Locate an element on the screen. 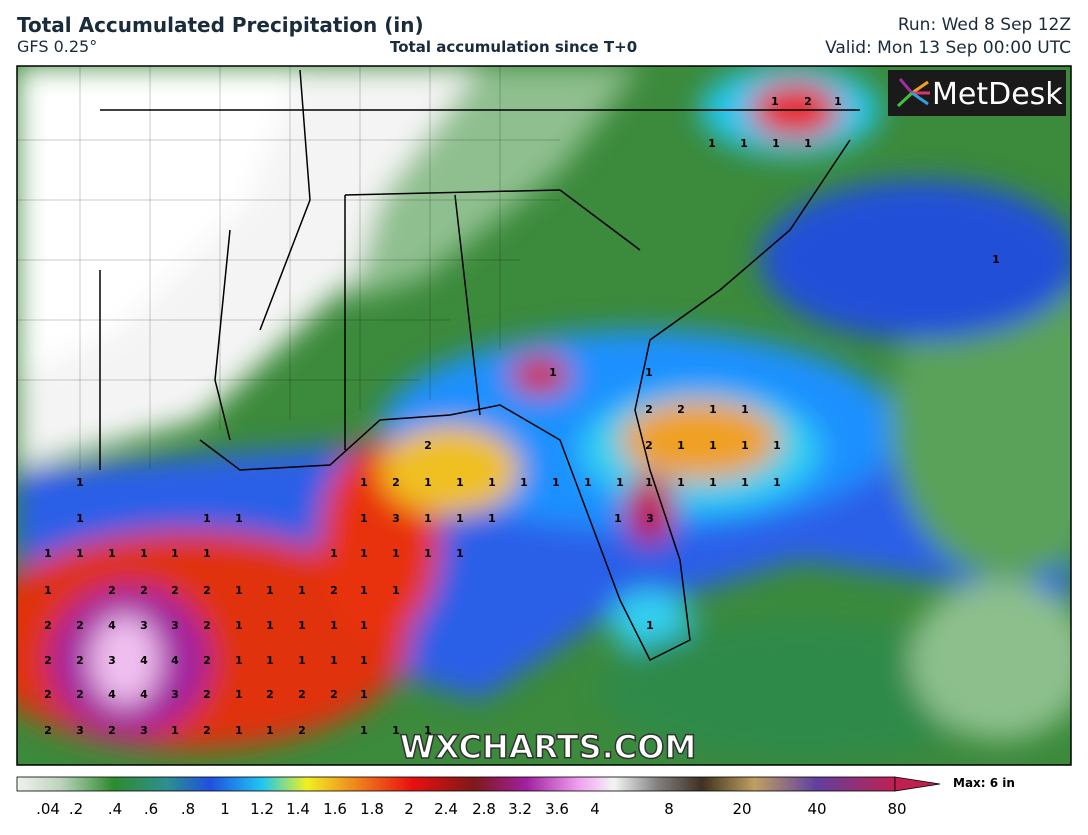 This screenshot has width=1088, height=835. colorbar-label: 20 is located at coordinates (741, 809).